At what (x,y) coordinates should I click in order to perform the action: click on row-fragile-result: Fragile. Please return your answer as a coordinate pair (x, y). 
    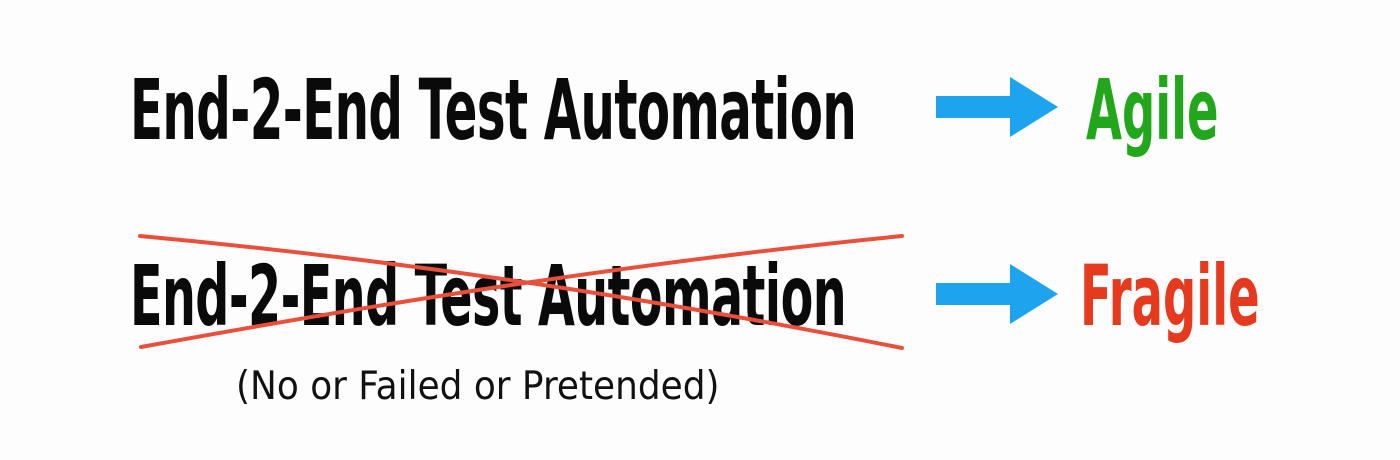
    Looking at the image, I should click on (1170, 296).